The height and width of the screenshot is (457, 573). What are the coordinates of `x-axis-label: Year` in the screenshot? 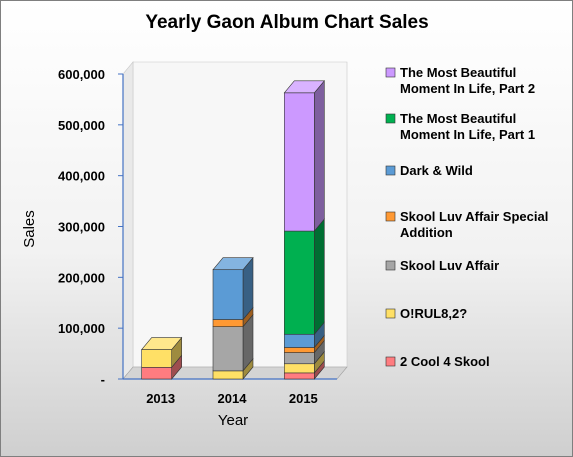 It's located at (233, 420).